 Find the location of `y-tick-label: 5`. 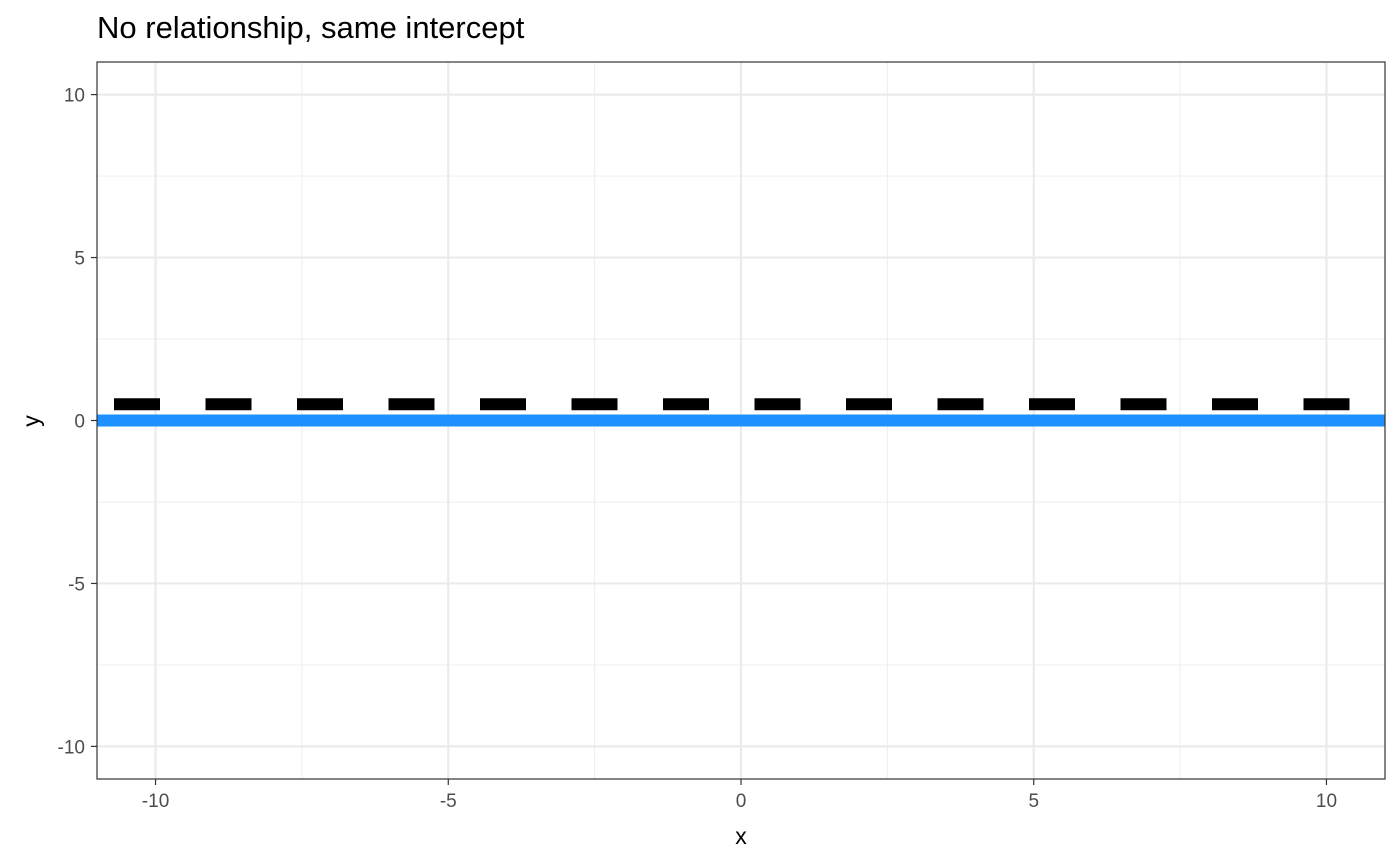

y-tick-label: 5 is located at coordinates (79, 259).